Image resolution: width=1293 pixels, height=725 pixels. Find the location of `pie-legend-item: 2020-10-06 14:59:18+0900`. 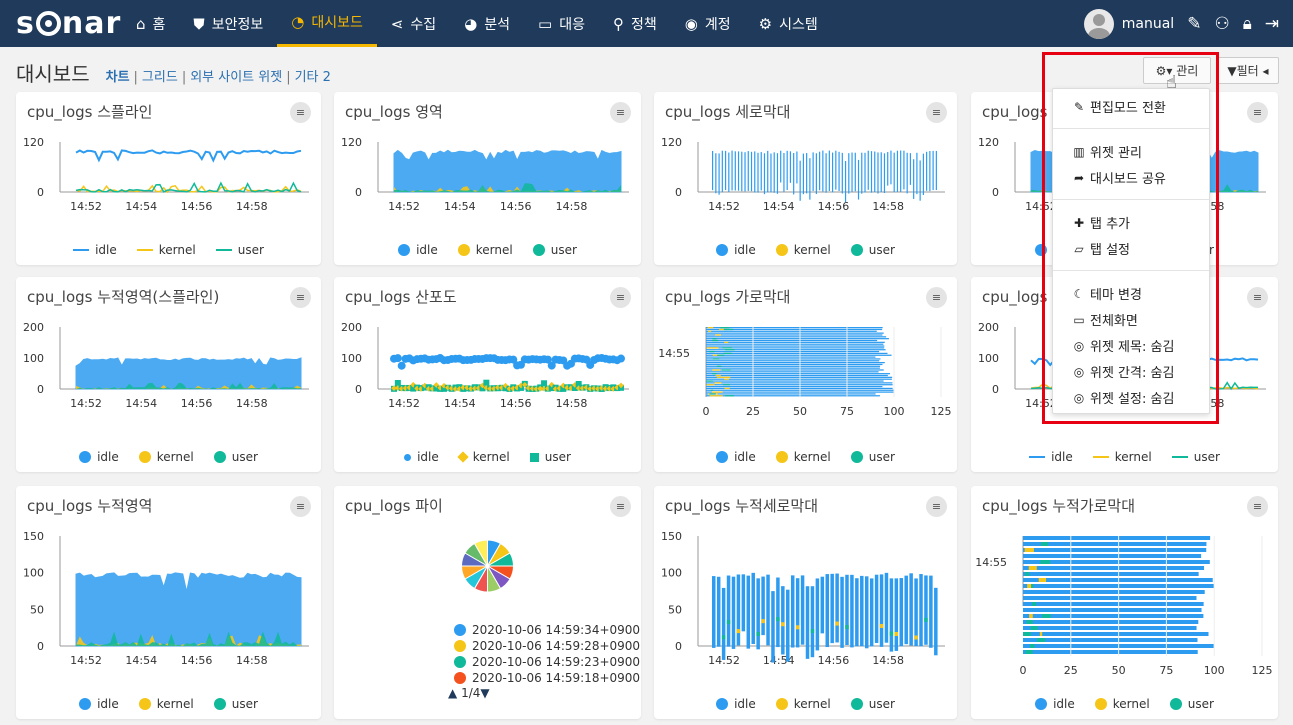

pie-legend-item: 2020-10-06 14:59:18+0900 is located at coordinates (547, 677).